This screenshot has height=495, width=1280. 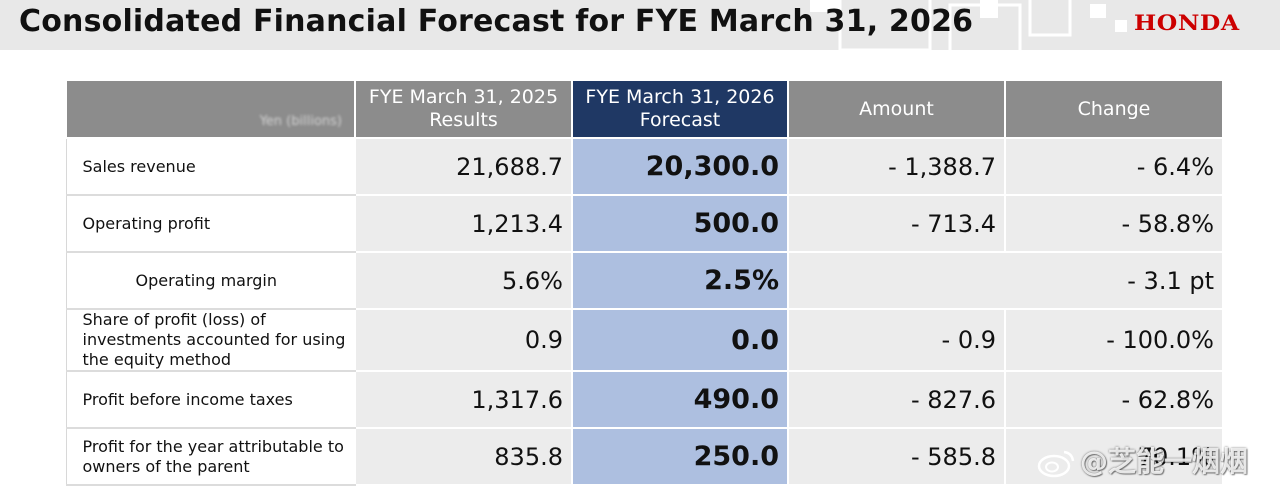 I want to click on results-value: 1,213.4, so click(x=463, y=223).